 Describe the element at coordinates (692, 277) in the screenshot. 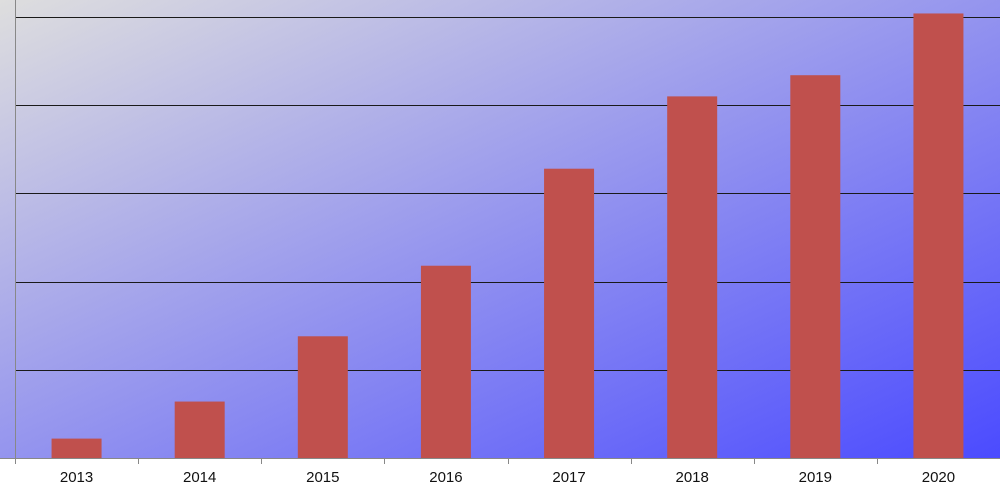

I see `bar-2018` at that location.